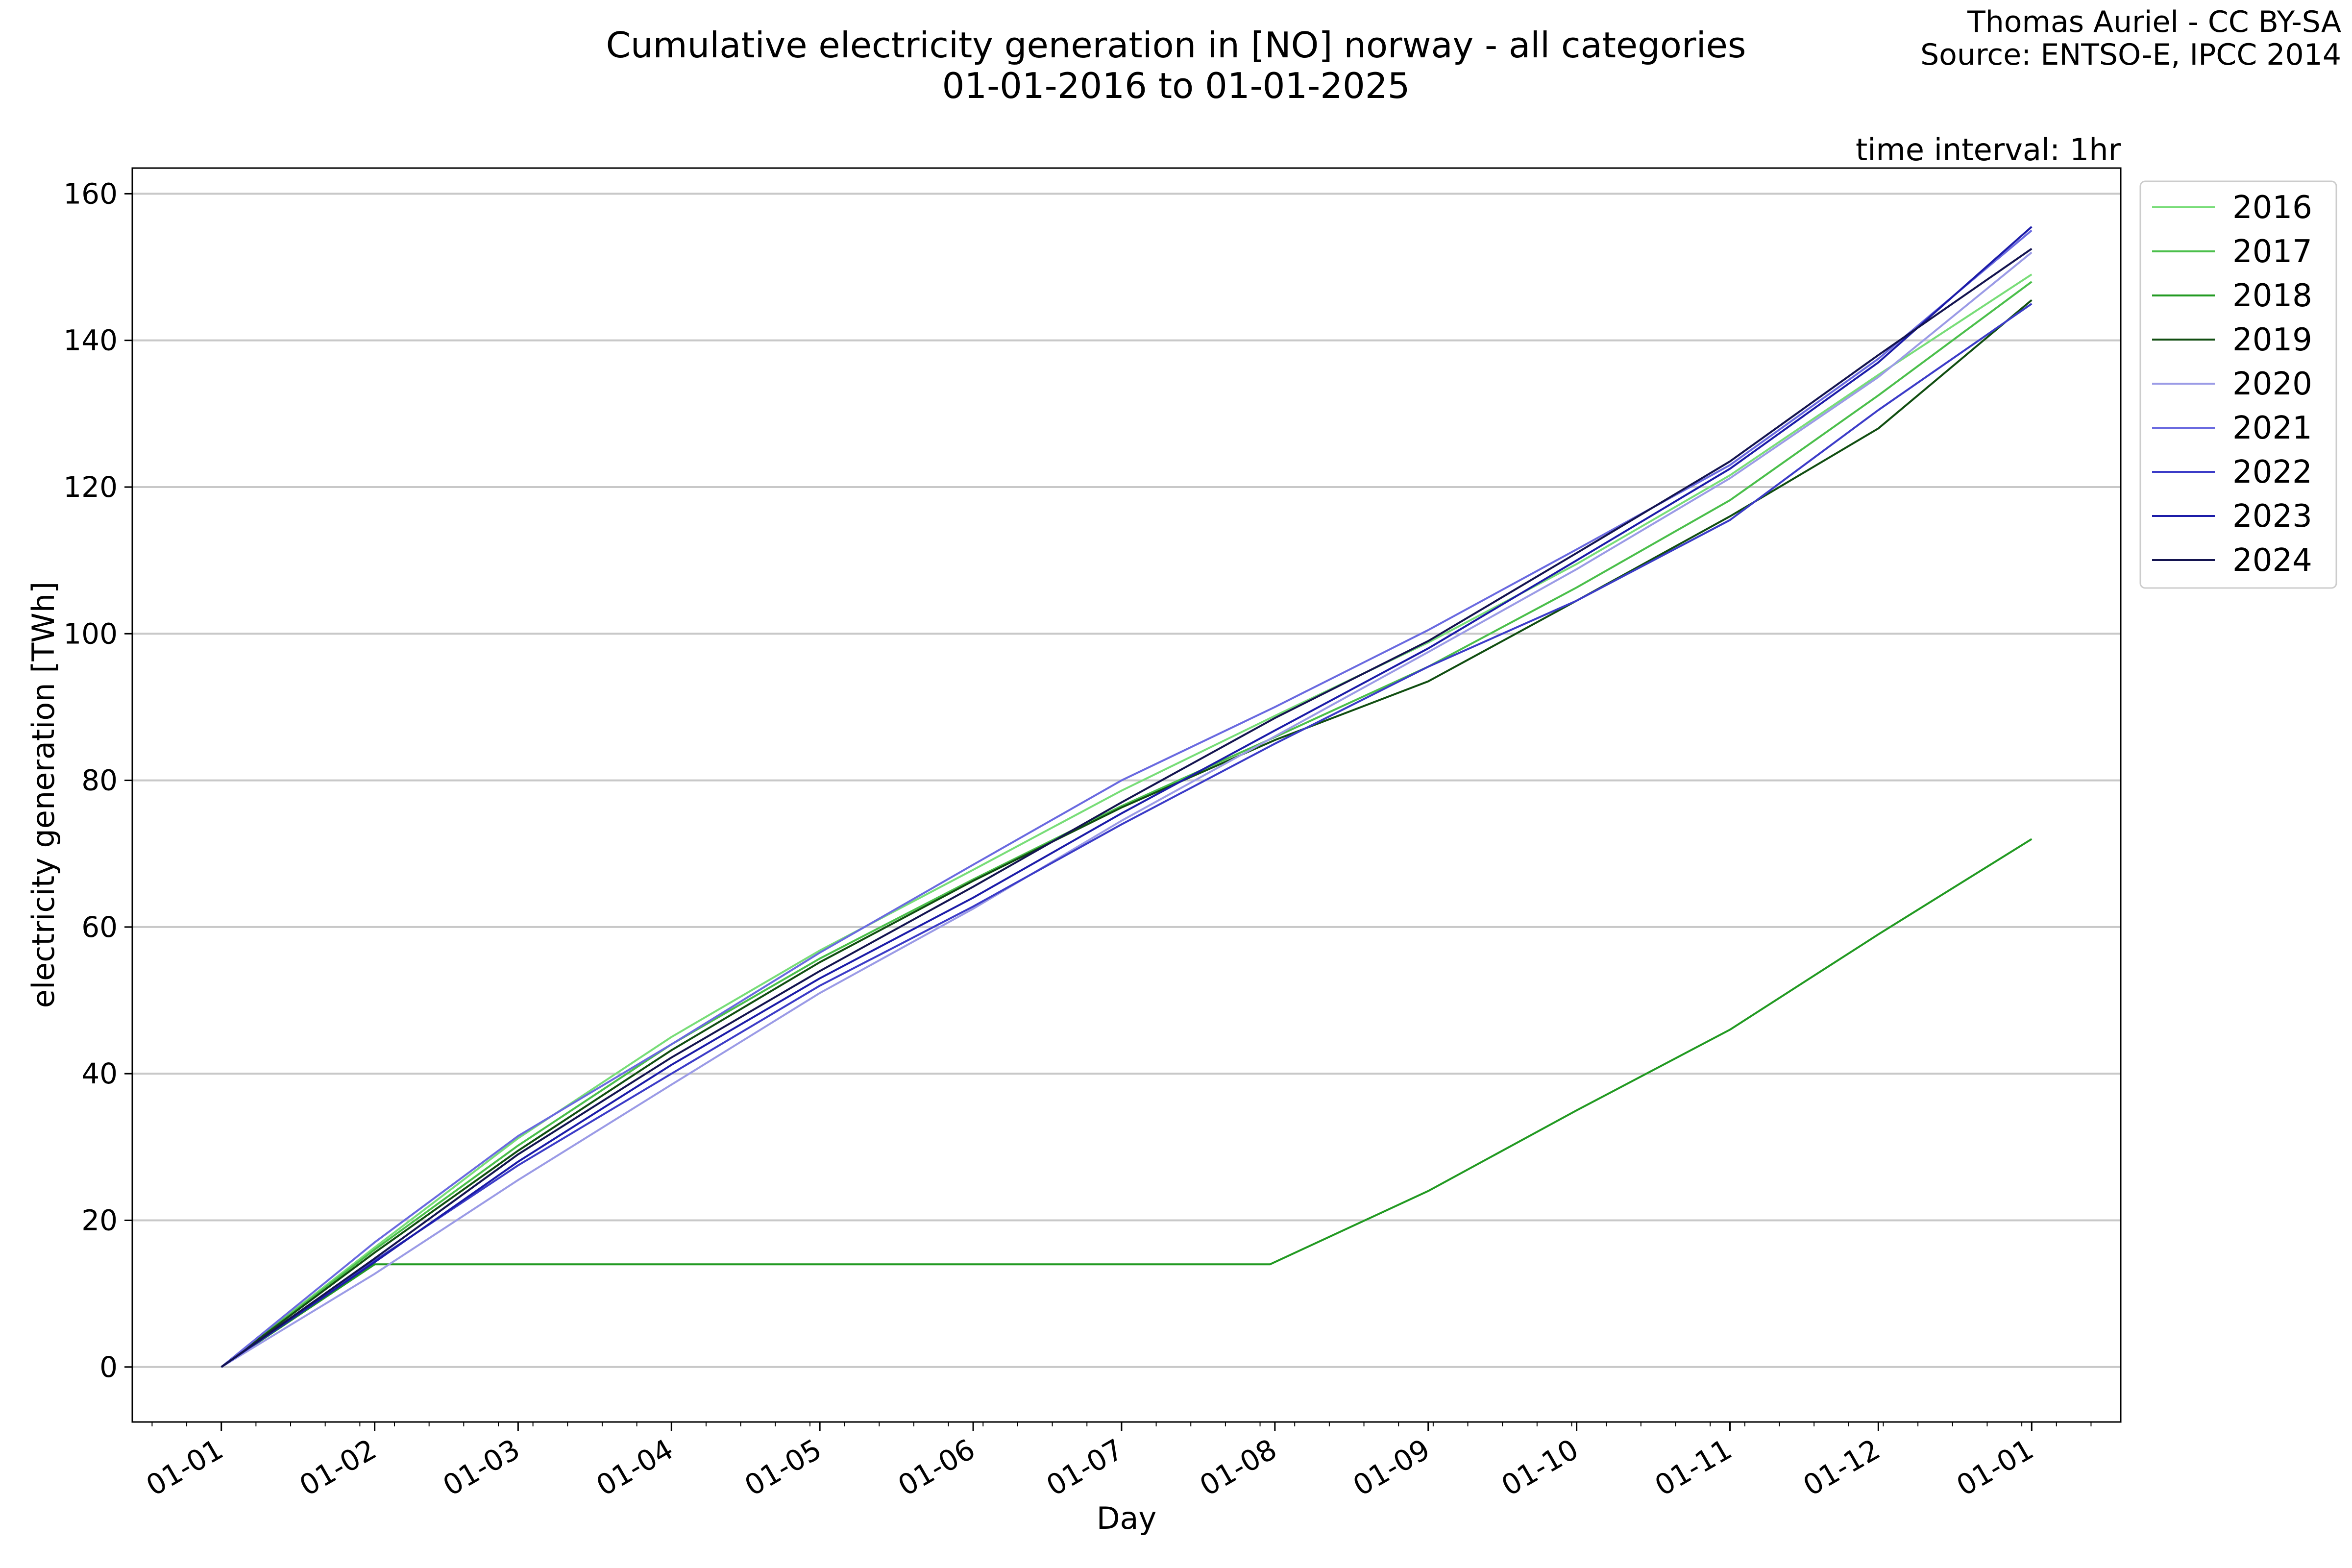  Describe the element at coordinates (2272, 560) in the screenshot. I see `legend-label-2024: 2024` at that location.